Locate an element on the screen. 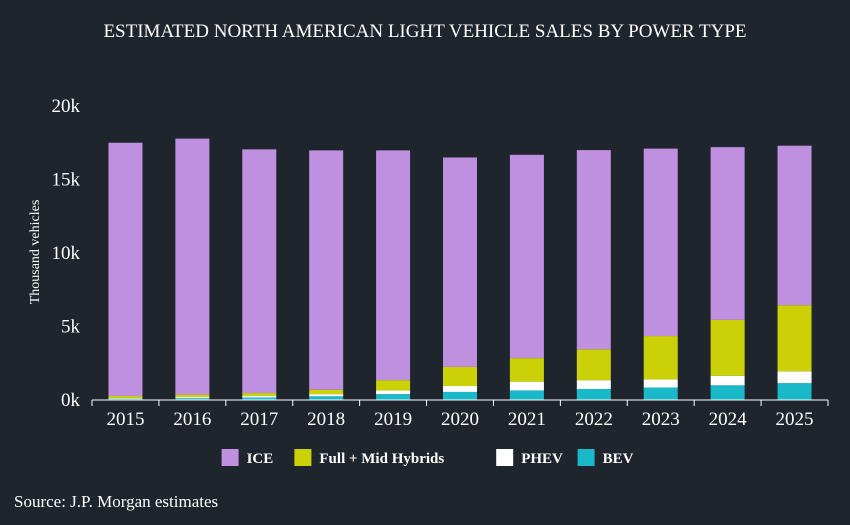 Image resolution: width=850 pixels, height=525 pixels. x-tick-label: 2025 is located at coordinates (795, 419).